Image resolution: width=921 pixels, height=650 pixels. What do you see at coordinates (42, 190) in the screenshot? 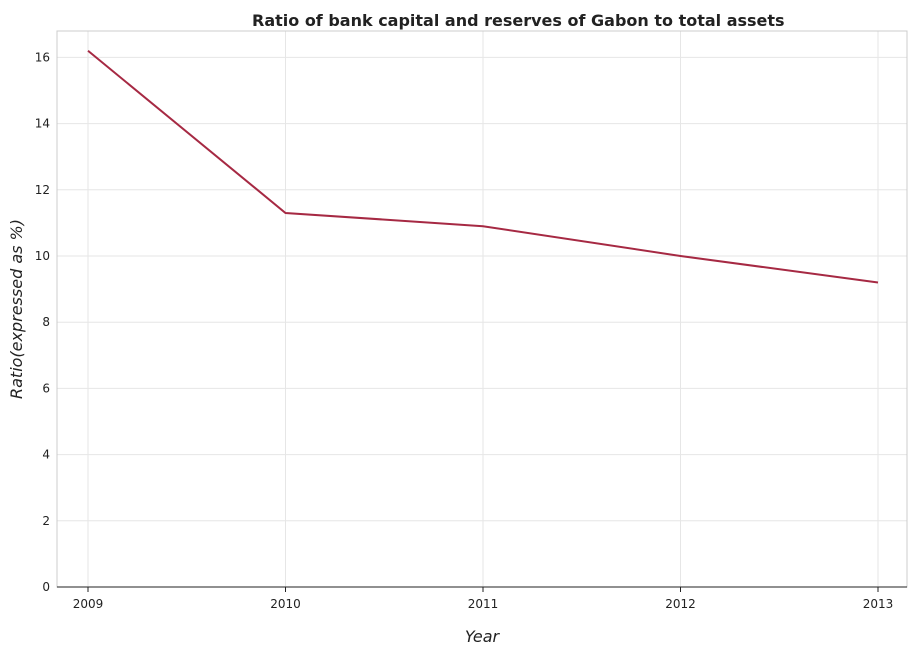
I see `y-tick-label: 12` at bounding box center [42, 190].